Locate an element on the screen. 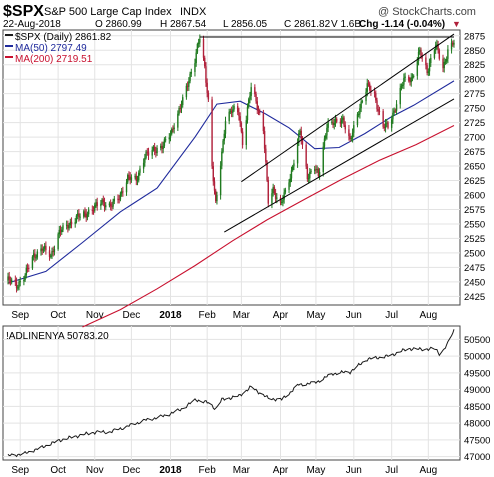  breadth-y-tick-label: 48000 is located at coordinates (477, 424).